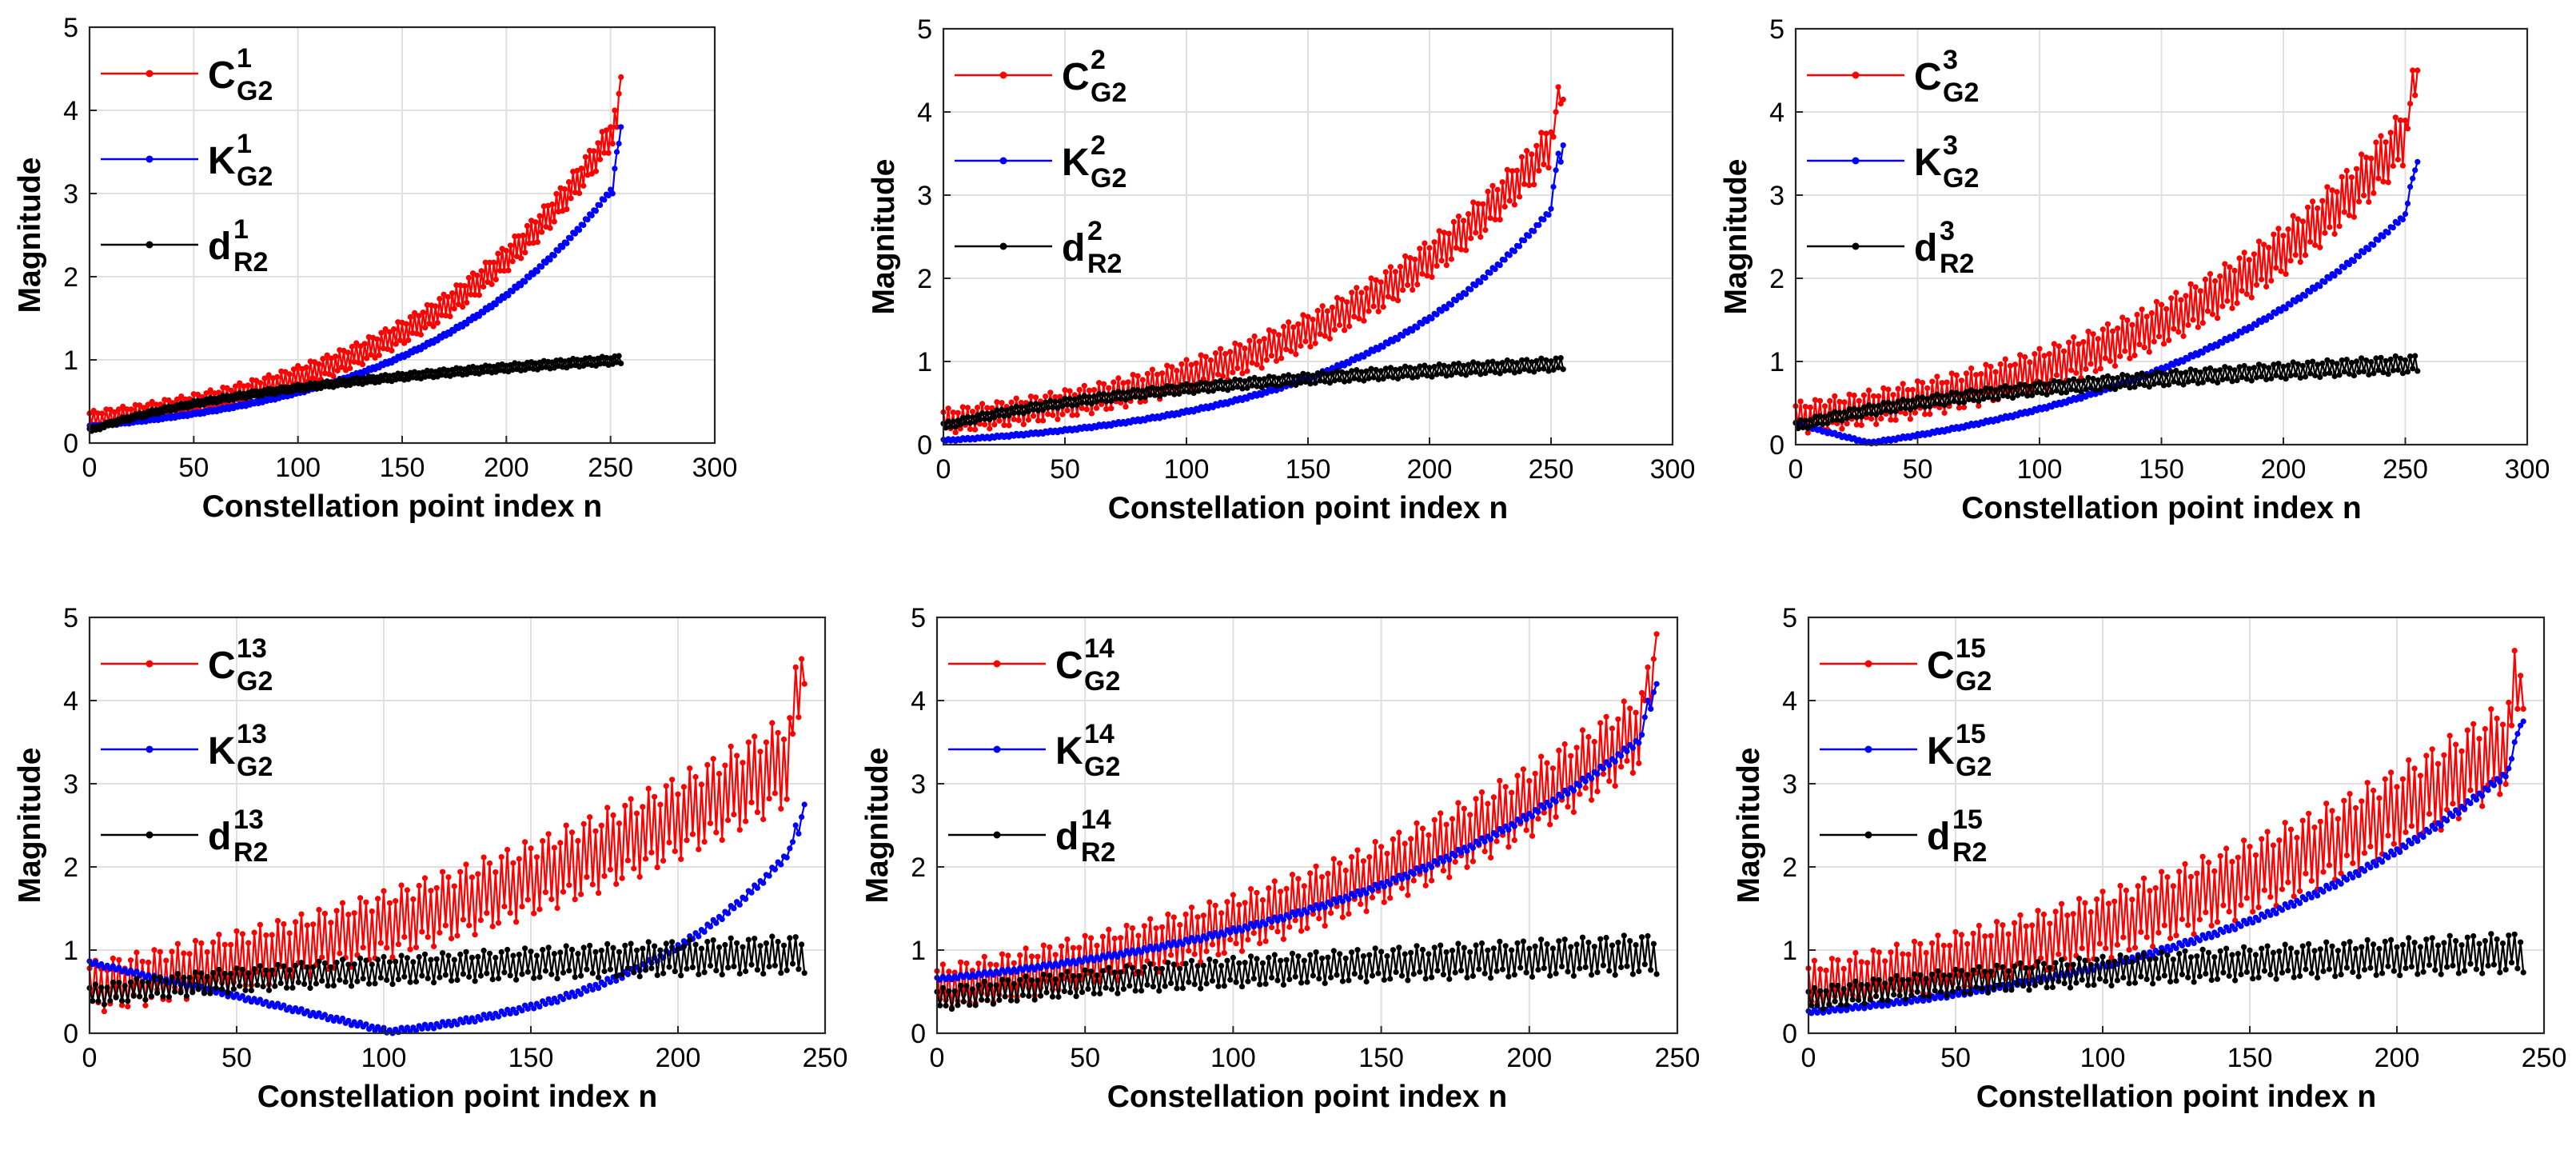 The image size is (2576, 1158). I want to click on y-tick-label: 4, so click(1790, 701).